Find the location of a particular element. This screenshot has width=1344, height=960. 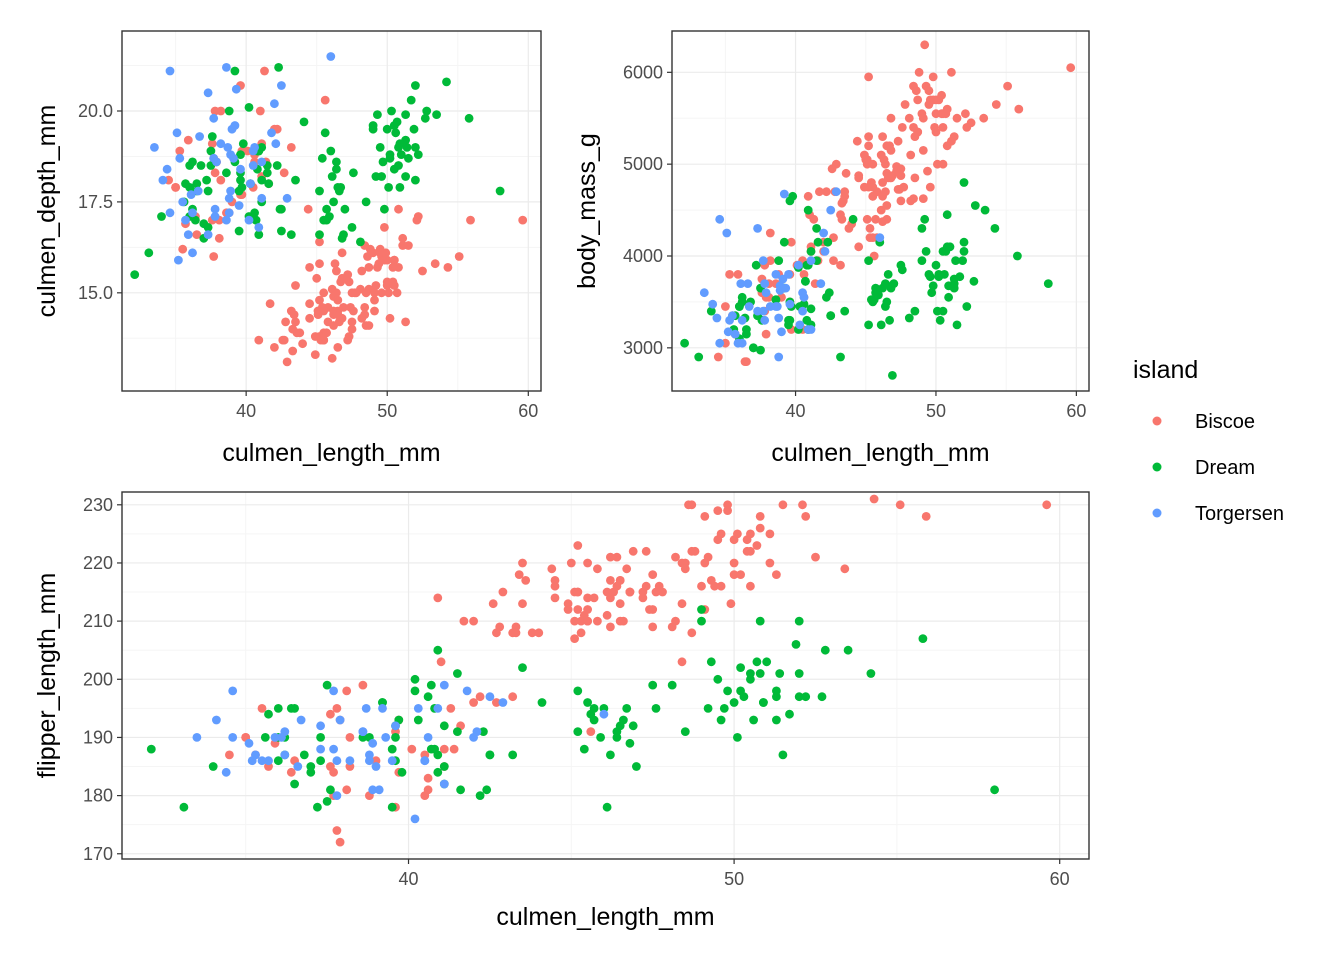

legend-label-dream: Dream is located at coordinates (1225, 468).